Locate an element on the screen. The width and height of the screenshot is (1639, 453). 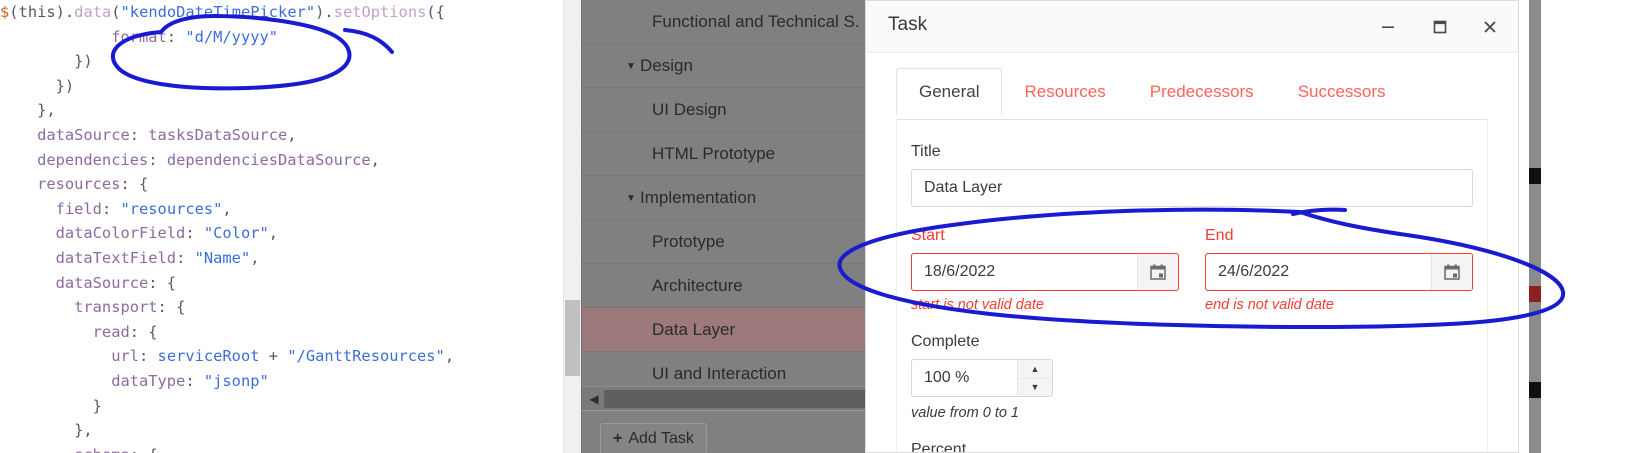
code-line: dataType: "jsonp" is located at coordinates (134, 380).